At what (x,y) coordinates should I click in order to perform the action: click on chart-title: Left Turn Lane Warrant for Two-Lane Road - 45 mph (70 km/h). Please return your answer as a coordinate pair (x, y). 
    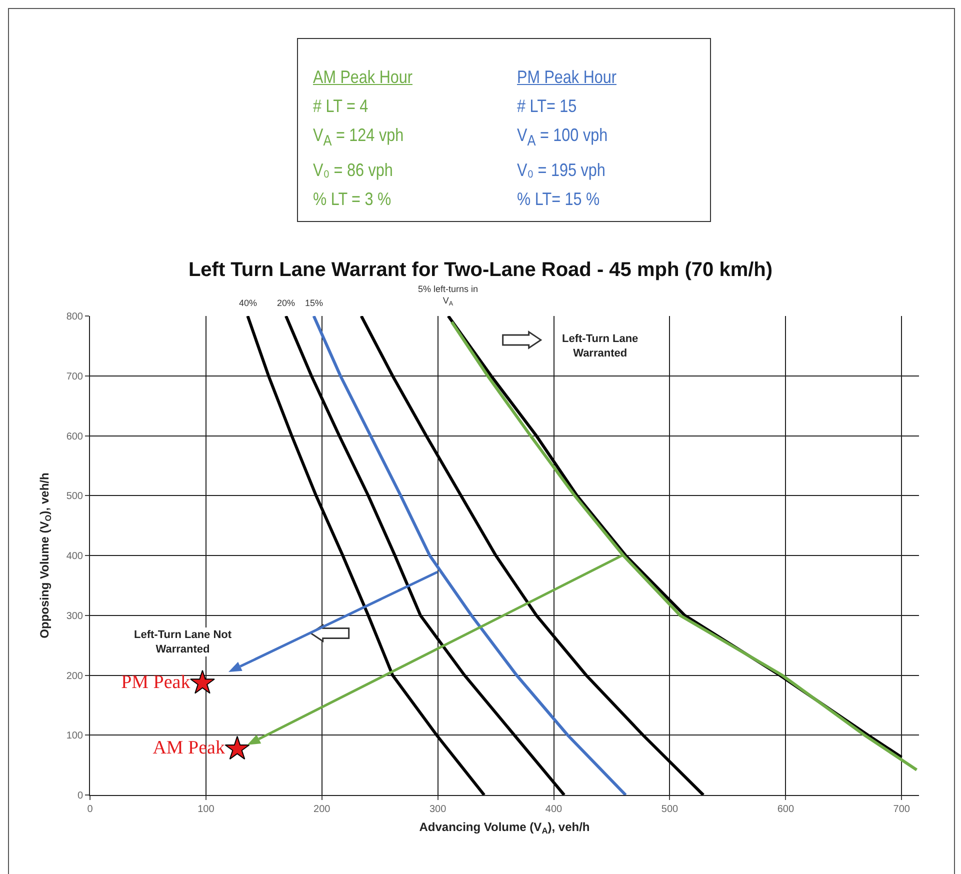
    Looking at the image, I should click on (480, 270).